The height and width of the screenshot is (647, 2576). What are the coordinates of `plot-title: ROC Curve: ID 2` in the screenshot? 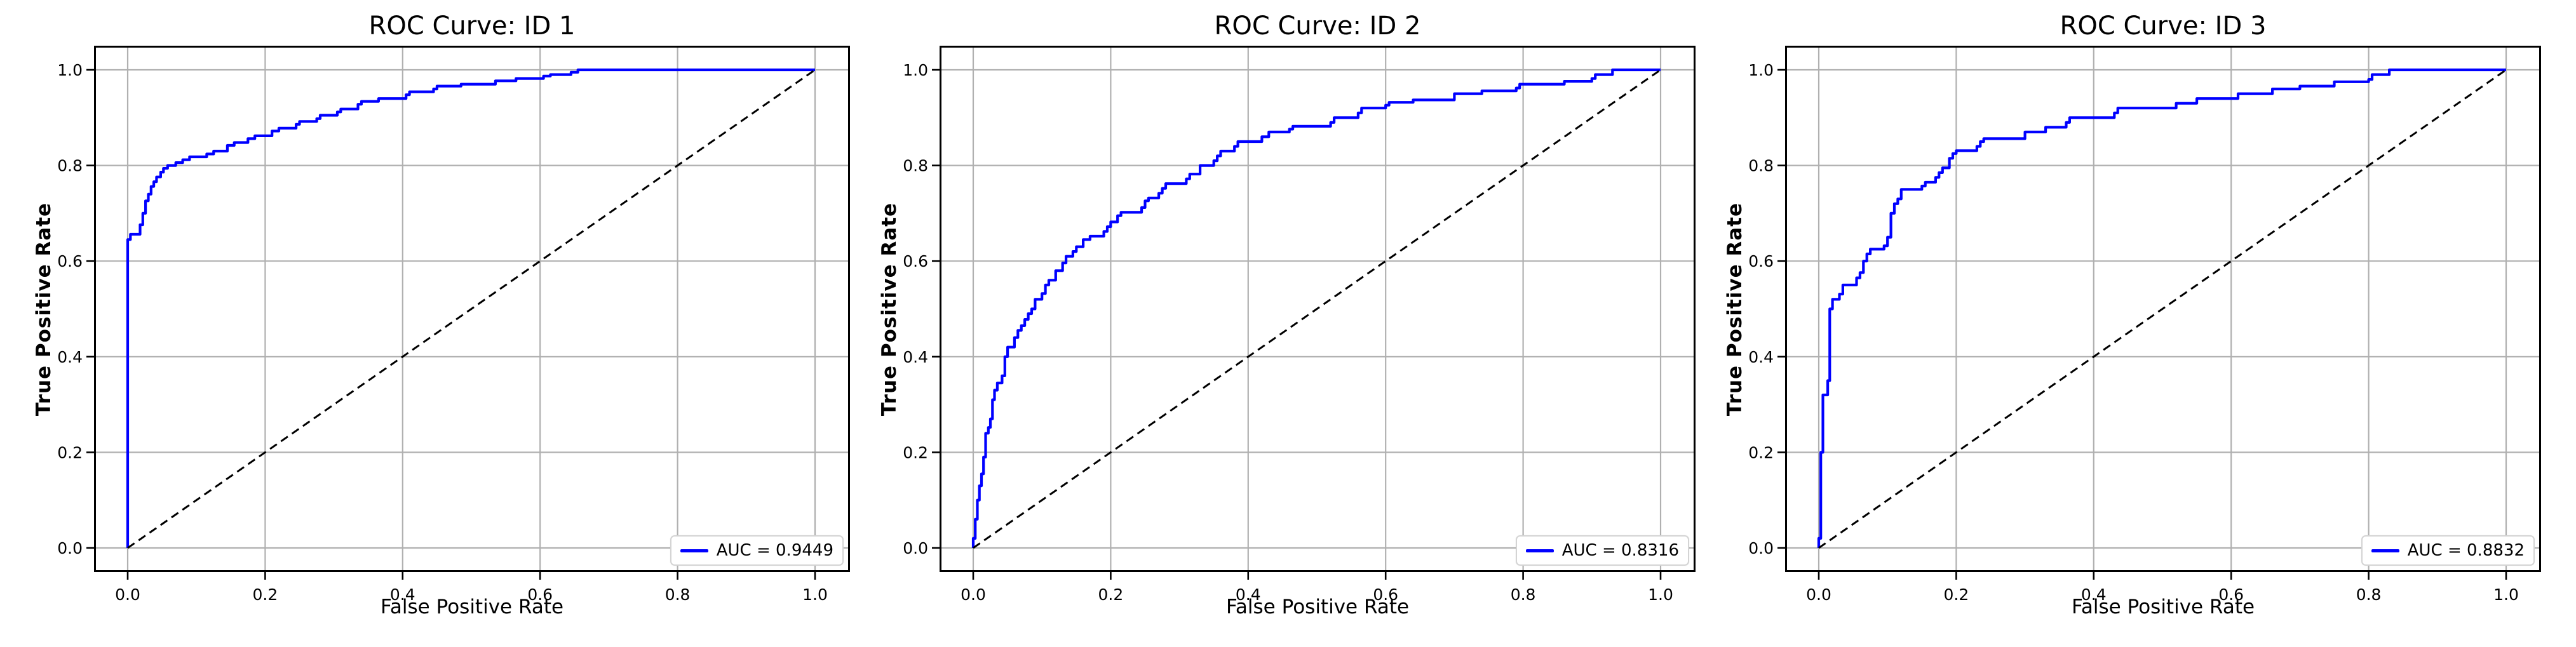 It's located at (1317, 26).